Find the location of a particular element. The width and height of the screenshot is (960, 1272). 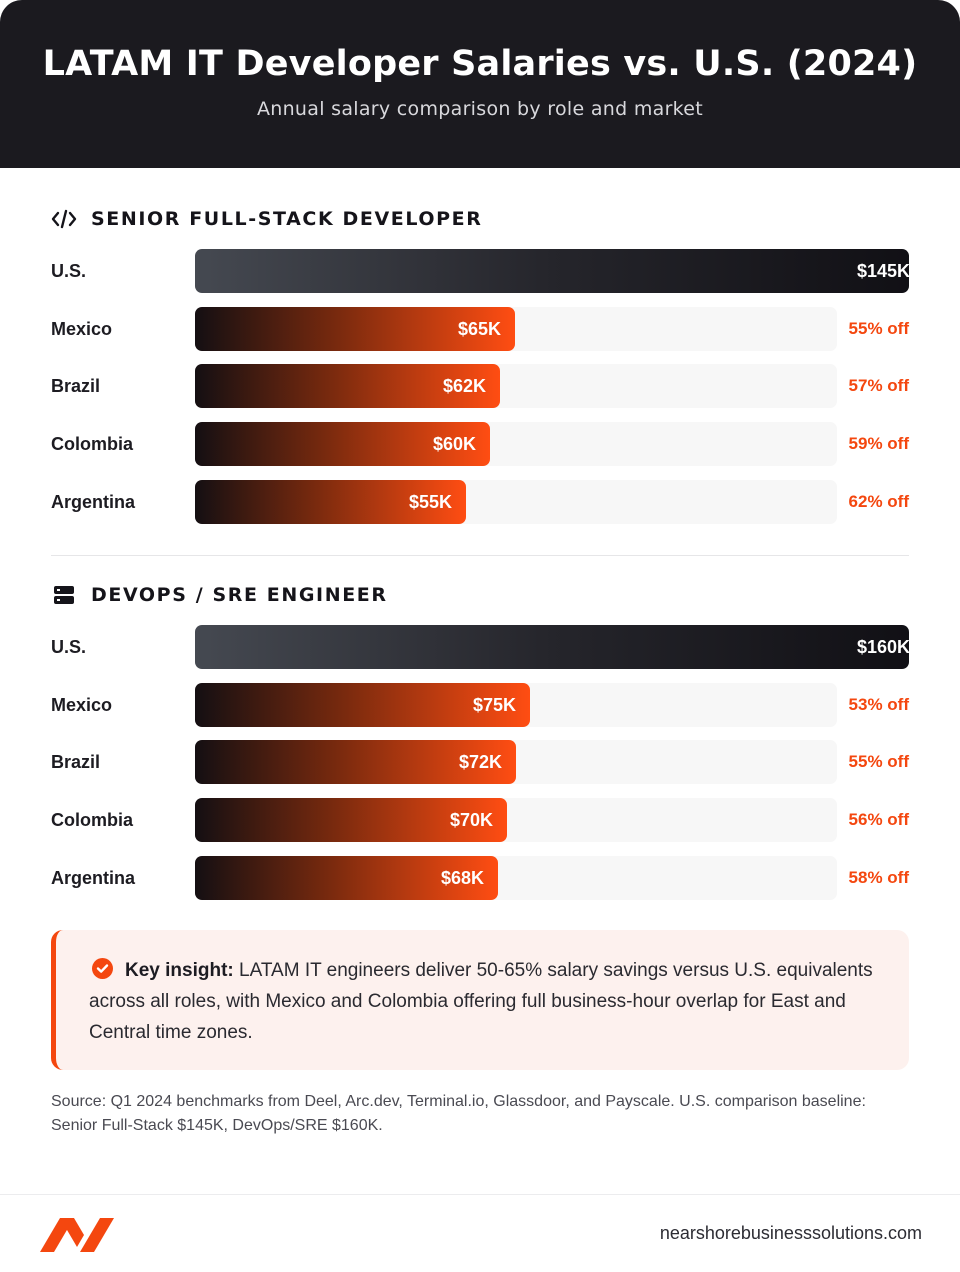

bar: $160K is located at coordinates (552, 647).